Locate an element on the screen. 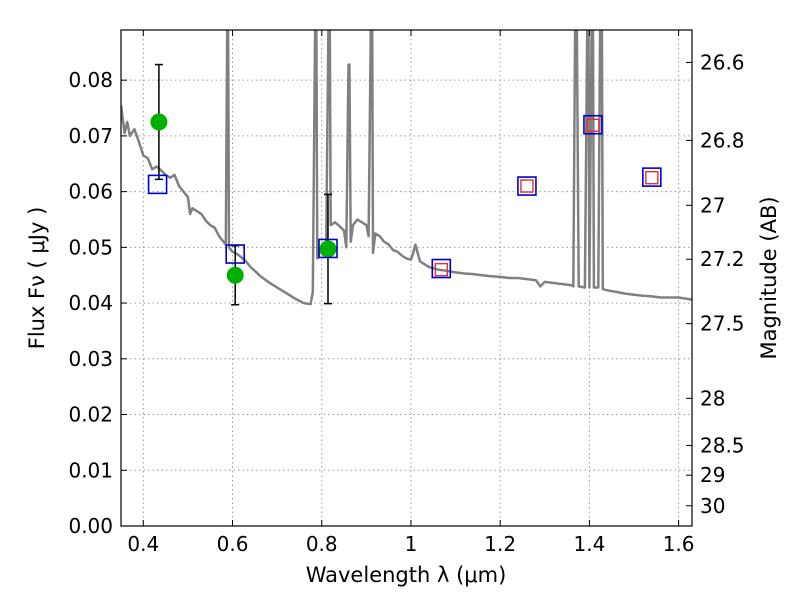 This screenshot has height=600, width=800. y-tick-label: 0.00 is located at coordinates (90, 526).